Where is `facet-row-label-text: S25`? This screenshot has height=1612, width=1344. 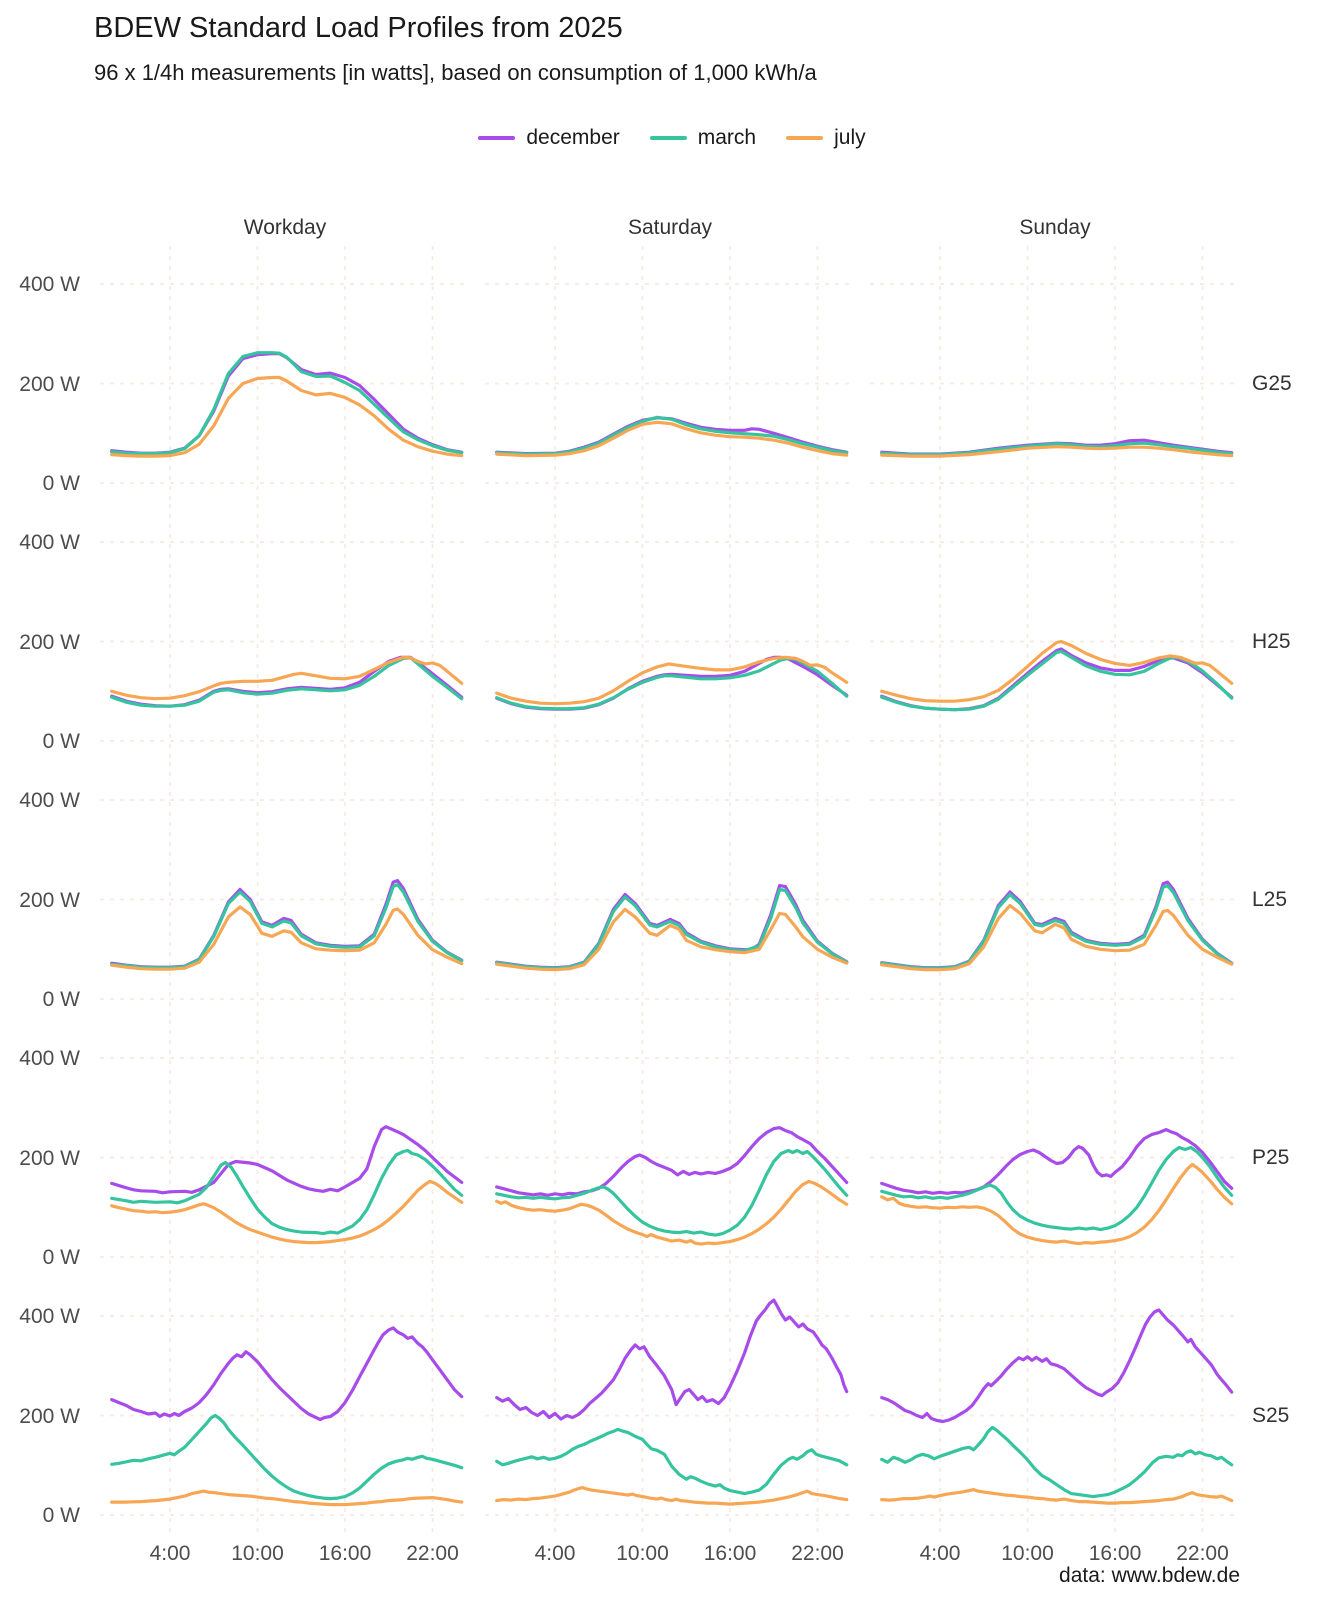 facet-row-label-text: S25 is located at coordinates (1271, 1415).